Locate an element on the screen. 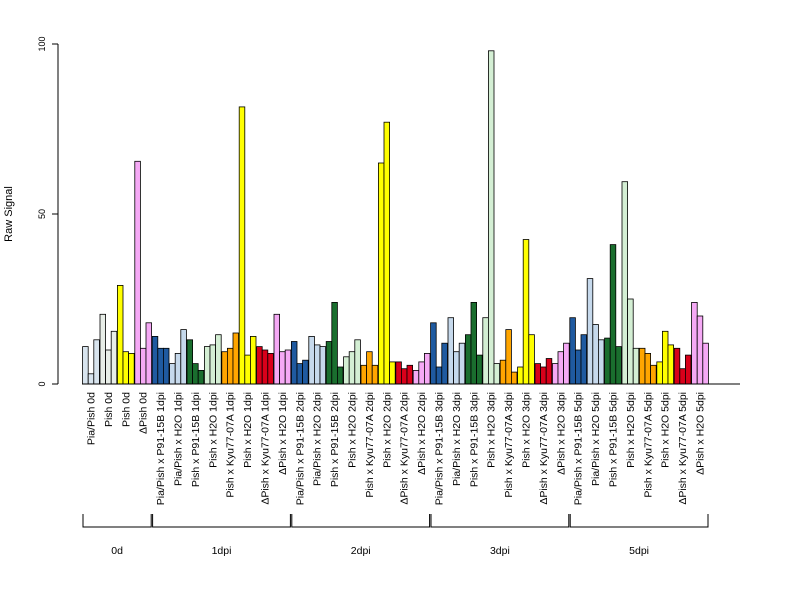 Image resolution: width=800 pixels, height=600 pixels. x-tick-label: Pish x H2O 3dpi is located at coordinates (492, 430).